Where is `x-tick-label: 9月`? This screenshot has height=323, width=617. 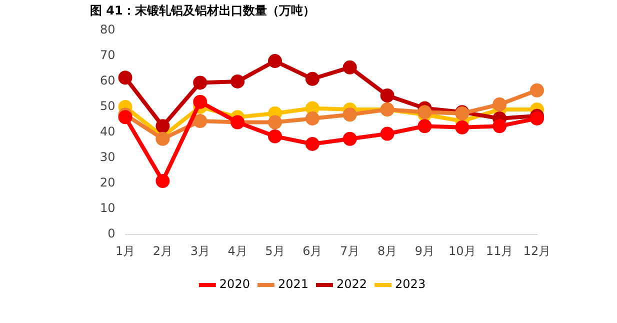 x-tick-label: 9月 is located at coordinates (424, 251).